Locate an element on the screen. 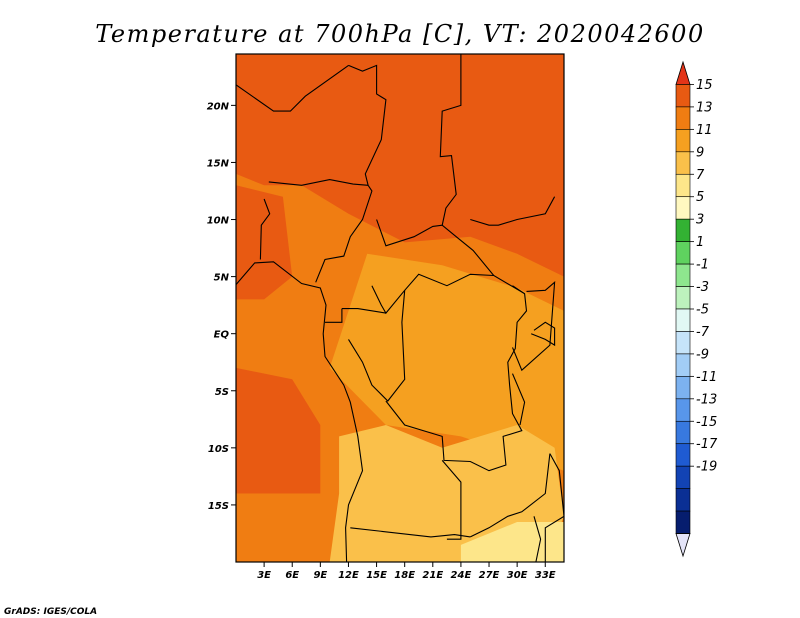 The height and width of the screenshot is (618, 800). border-cameroon-gabon is located at coordinates (363, 311).